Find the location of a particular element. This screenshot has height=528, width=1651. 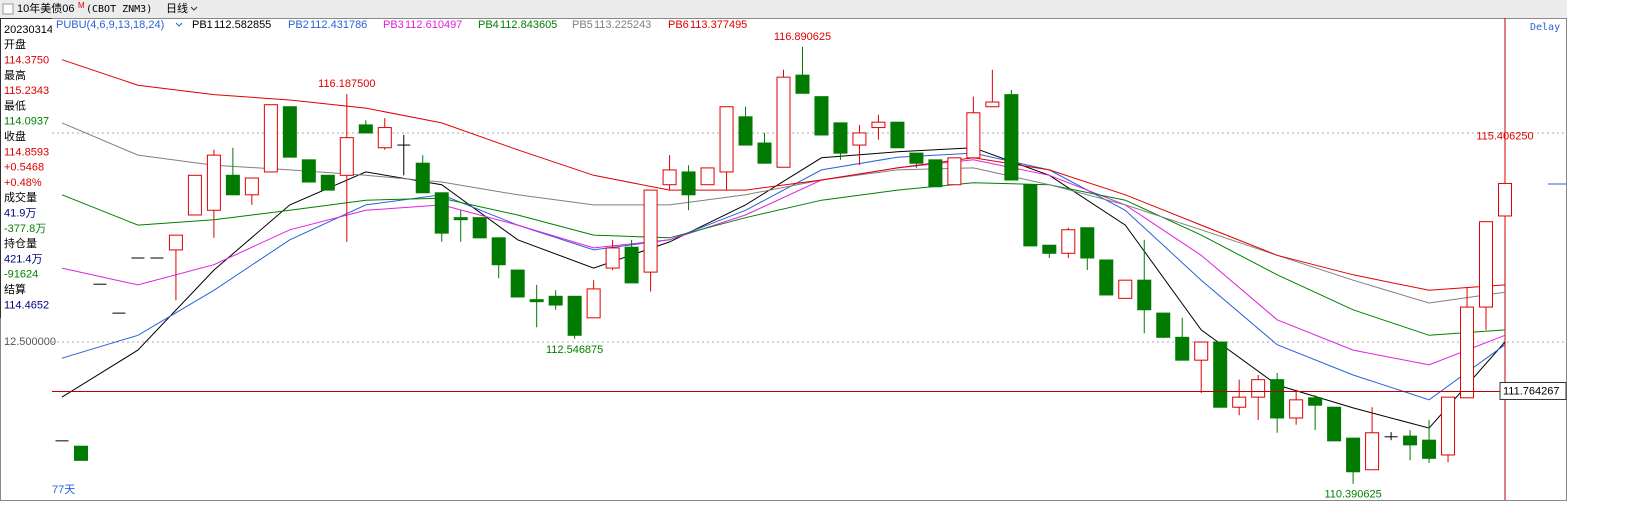

info-item: 持仓量 is located at coordinates (20, 243).